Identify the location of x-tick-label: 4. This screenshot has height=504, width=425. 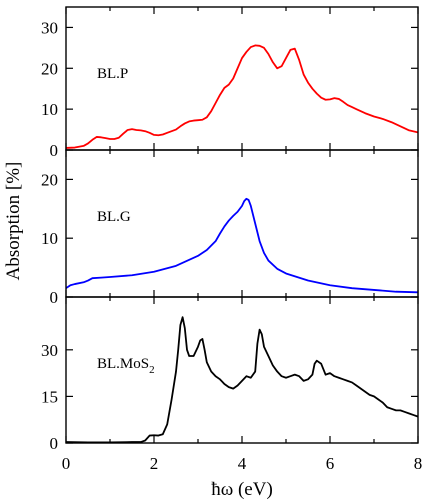
(242, 463).